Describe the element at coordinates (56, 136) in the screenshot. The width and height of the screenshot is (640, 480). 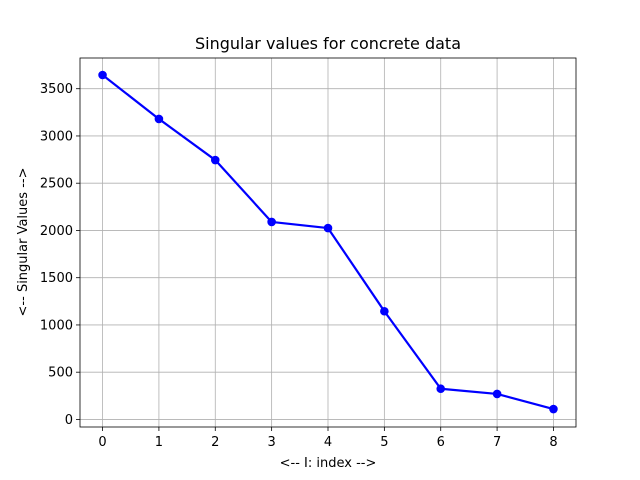
I see `y-tick-label: 3000` at that location.